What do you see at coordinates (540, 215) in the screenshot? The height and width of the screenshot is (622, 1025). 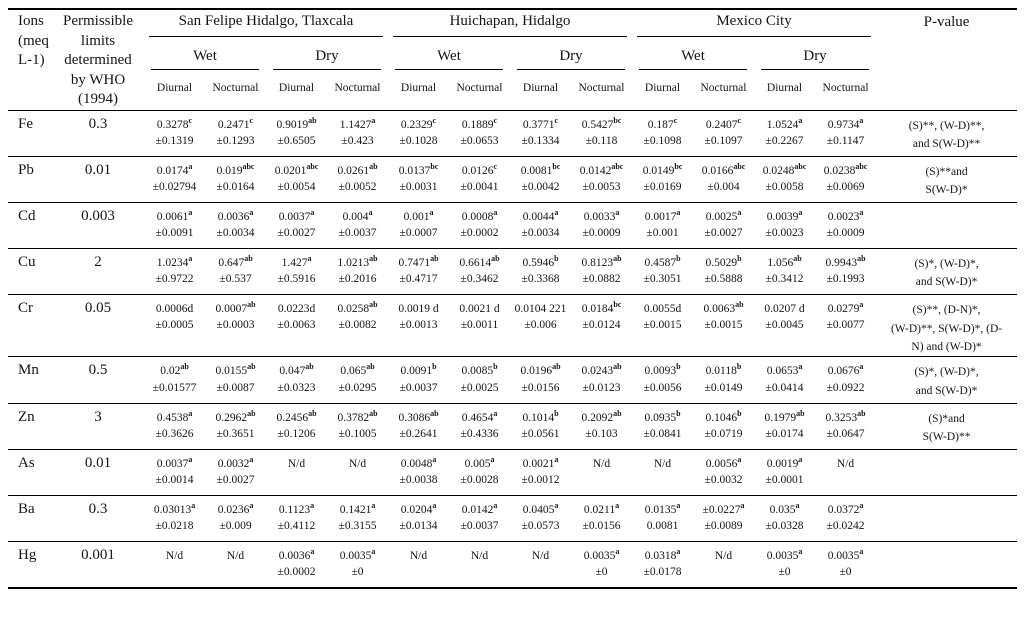 I see `mean-value: 0.0044a` at bounding box center [540, 215].